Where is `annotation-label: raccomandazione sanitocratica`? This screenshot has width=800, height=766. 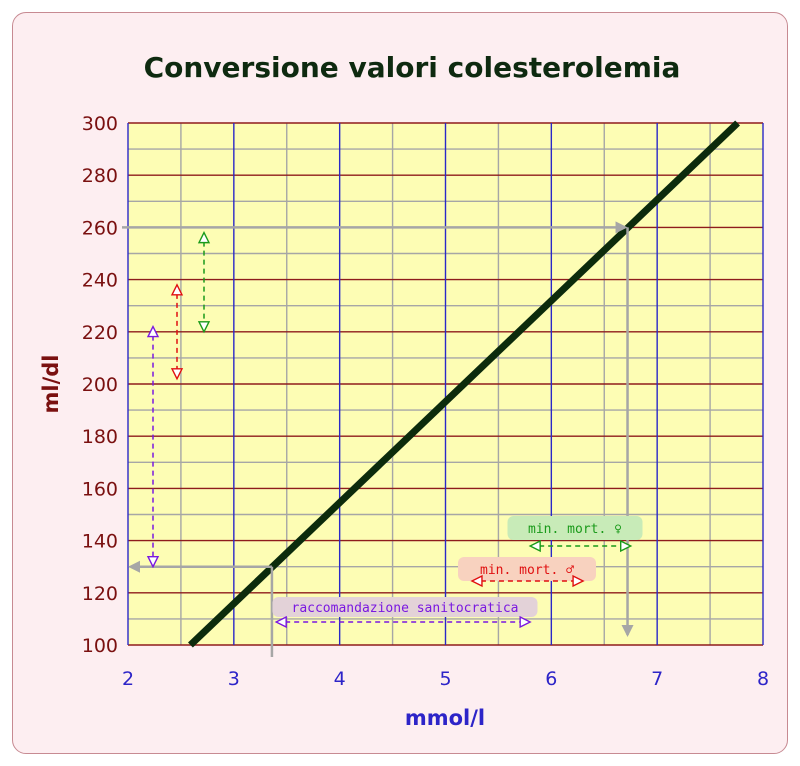
annotation-label: raccomandazione sanitocratica is located at coordinates (405, 608).